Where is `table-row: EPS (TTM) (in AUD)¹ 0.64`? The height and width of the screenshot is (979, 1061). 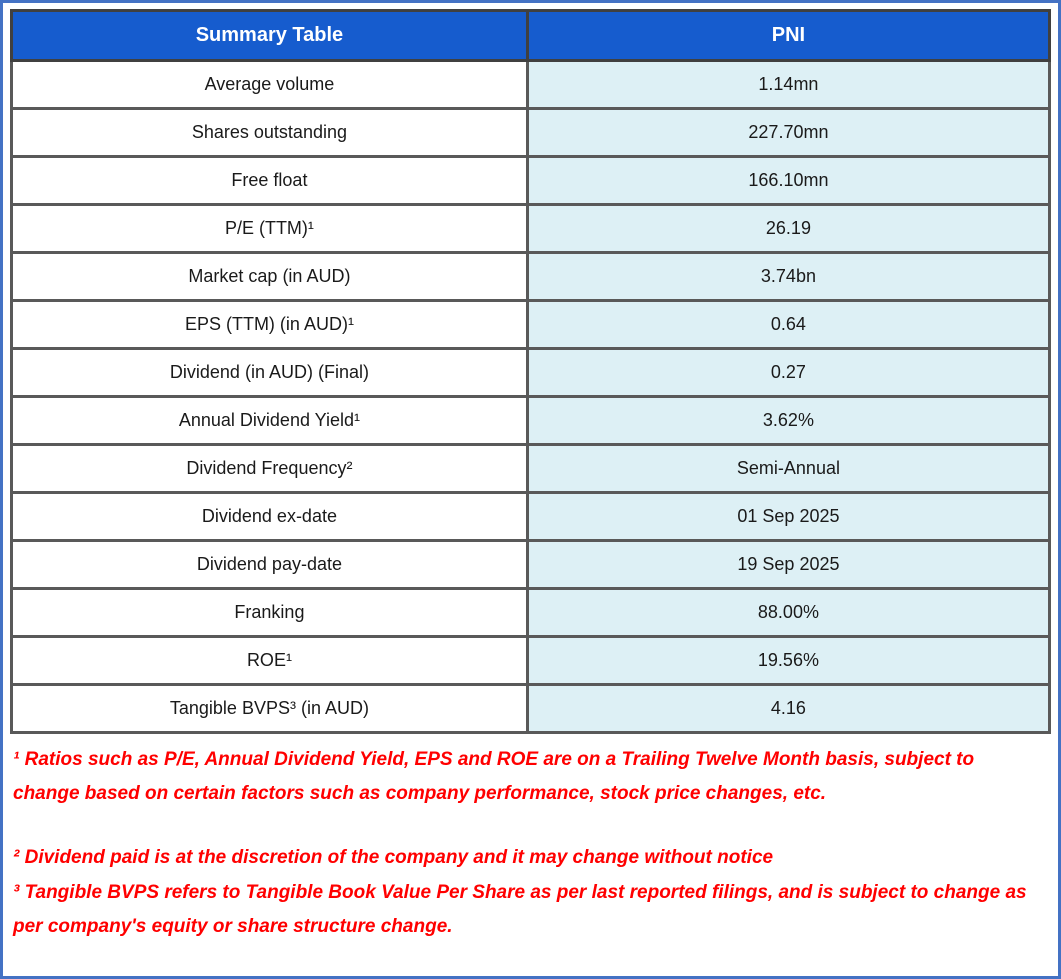 table-row: EPS (TTM) (in AUD)¹ 0.64 is located at coordinates (531, 324).